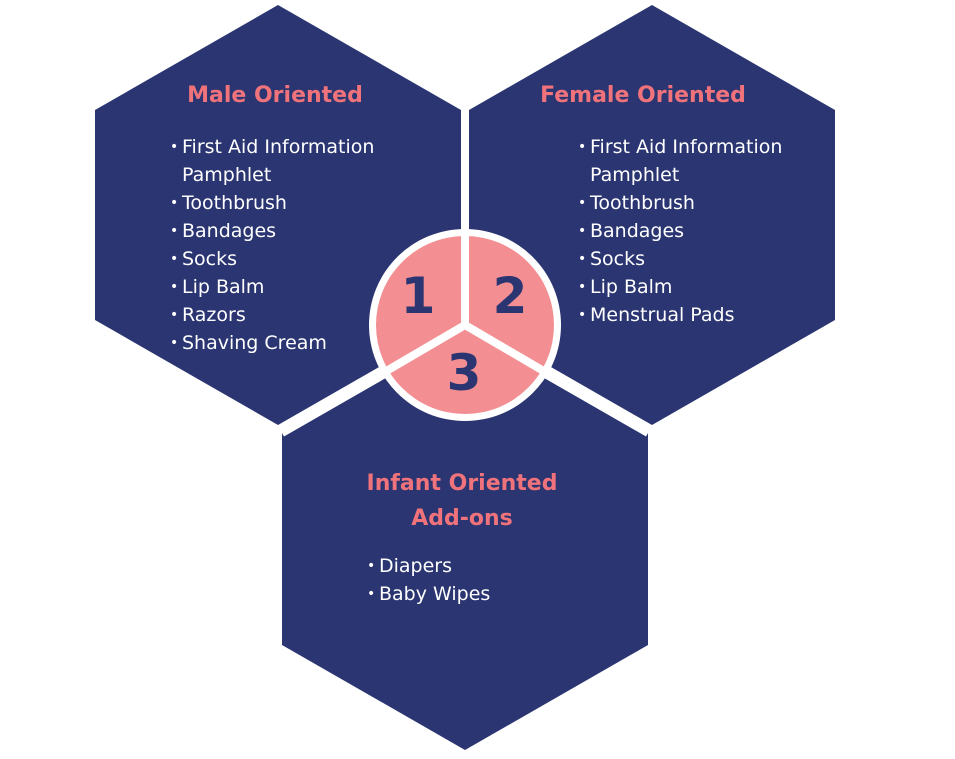 The height and width of the screenshot is (759, 955). I want to click on female-title: Female Oriented, so click(643, 95).